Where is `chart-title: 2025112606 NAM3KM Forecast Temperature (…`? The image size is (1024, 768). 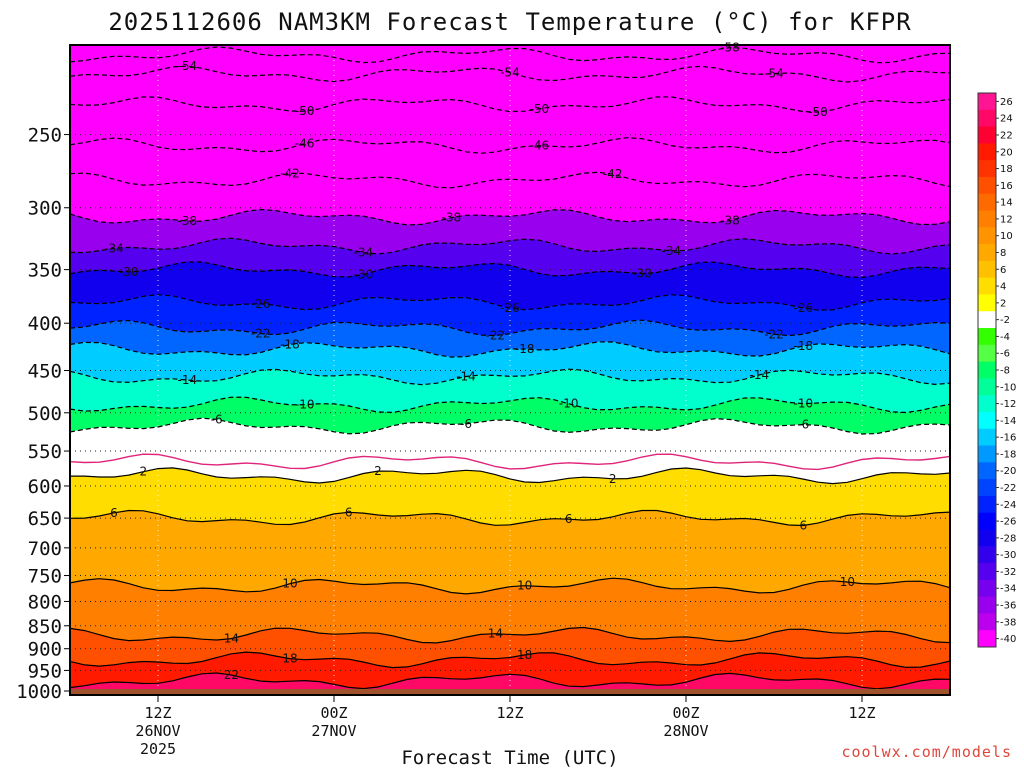 chart-title: 2025112606 NAM3KM Forecast Temperature (… is located at coordinates (509, 22).